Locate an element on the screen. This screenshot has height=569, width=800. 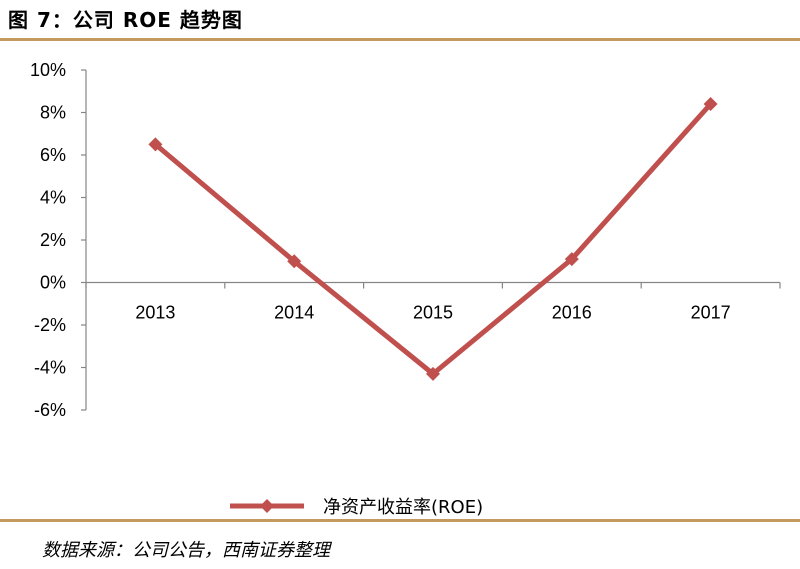
x-tick-label: 2015 is located at coordinates (433, 313).